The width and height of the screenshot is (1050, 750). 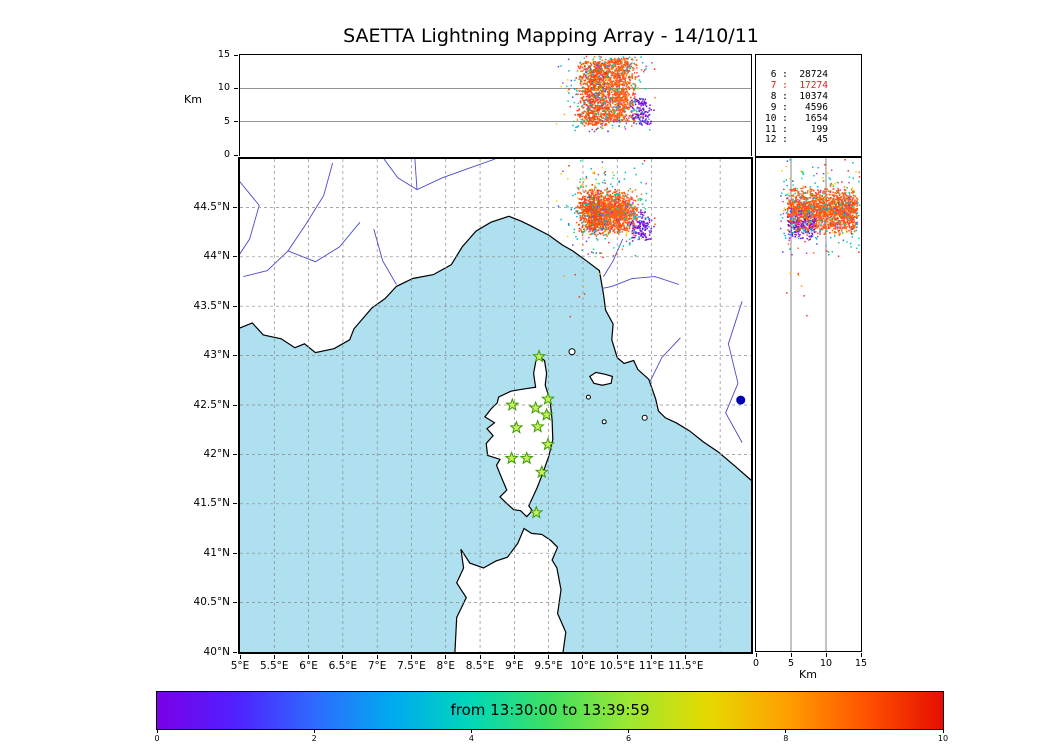 I want to click on map-x-tick-label: 9°E, so click(x=514, y=666).